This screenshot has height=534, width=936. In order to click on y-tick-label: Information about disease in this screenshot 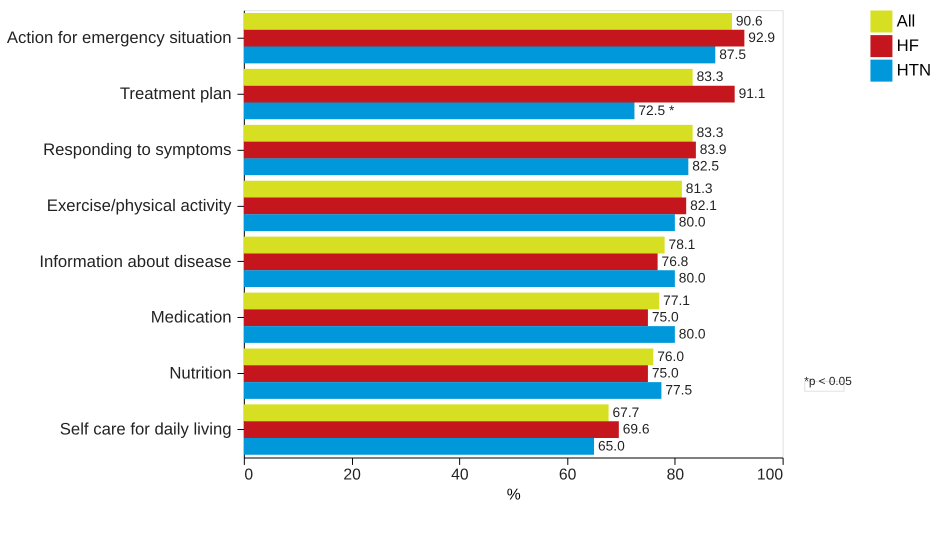, I will do `click(135, 261)`.